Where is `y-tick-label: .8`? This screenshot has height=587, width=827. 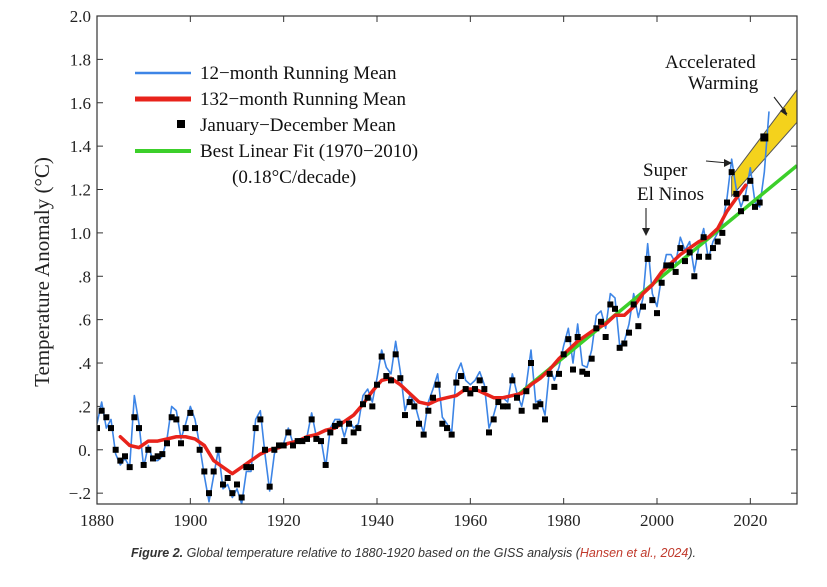 y-tick-label: .8 is located at coordinates (84, 276).